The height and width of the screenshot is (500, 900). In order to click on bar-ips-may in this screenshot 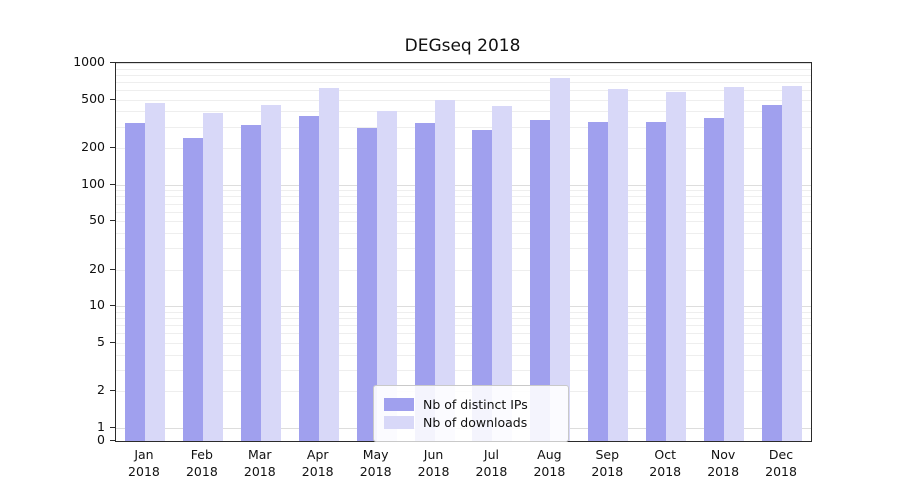, I will do `click(366, 284)`.